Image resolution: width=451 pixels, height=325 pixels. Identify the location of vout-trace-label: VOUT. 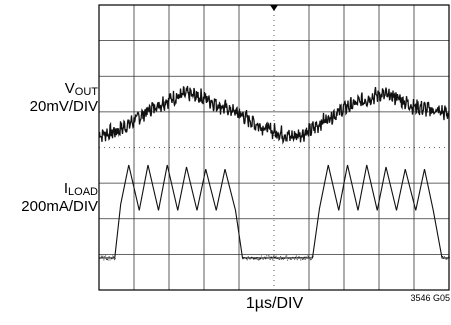
(81, 89).